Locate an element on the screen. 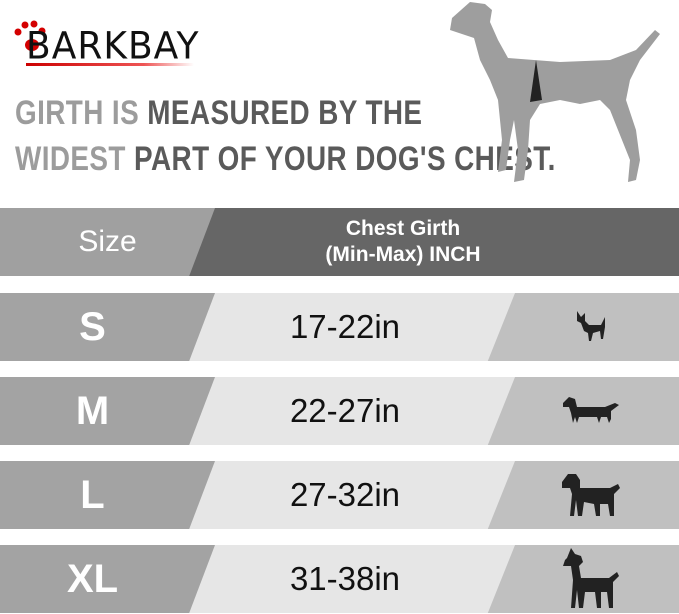 The width and height of the screenshot is (679, 614). girth-value: 27-32in is located at coordinates (345, 495).